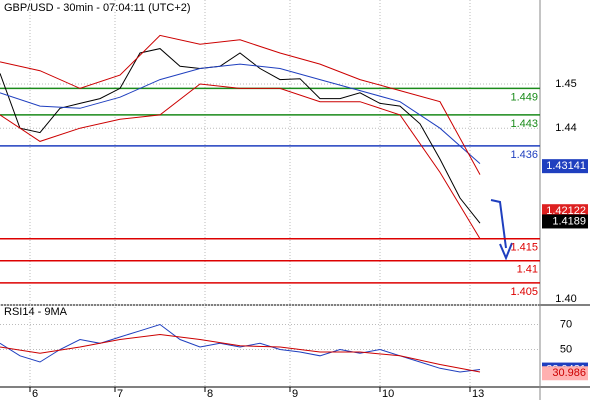  I want to click on series-line, so click(240, 353).